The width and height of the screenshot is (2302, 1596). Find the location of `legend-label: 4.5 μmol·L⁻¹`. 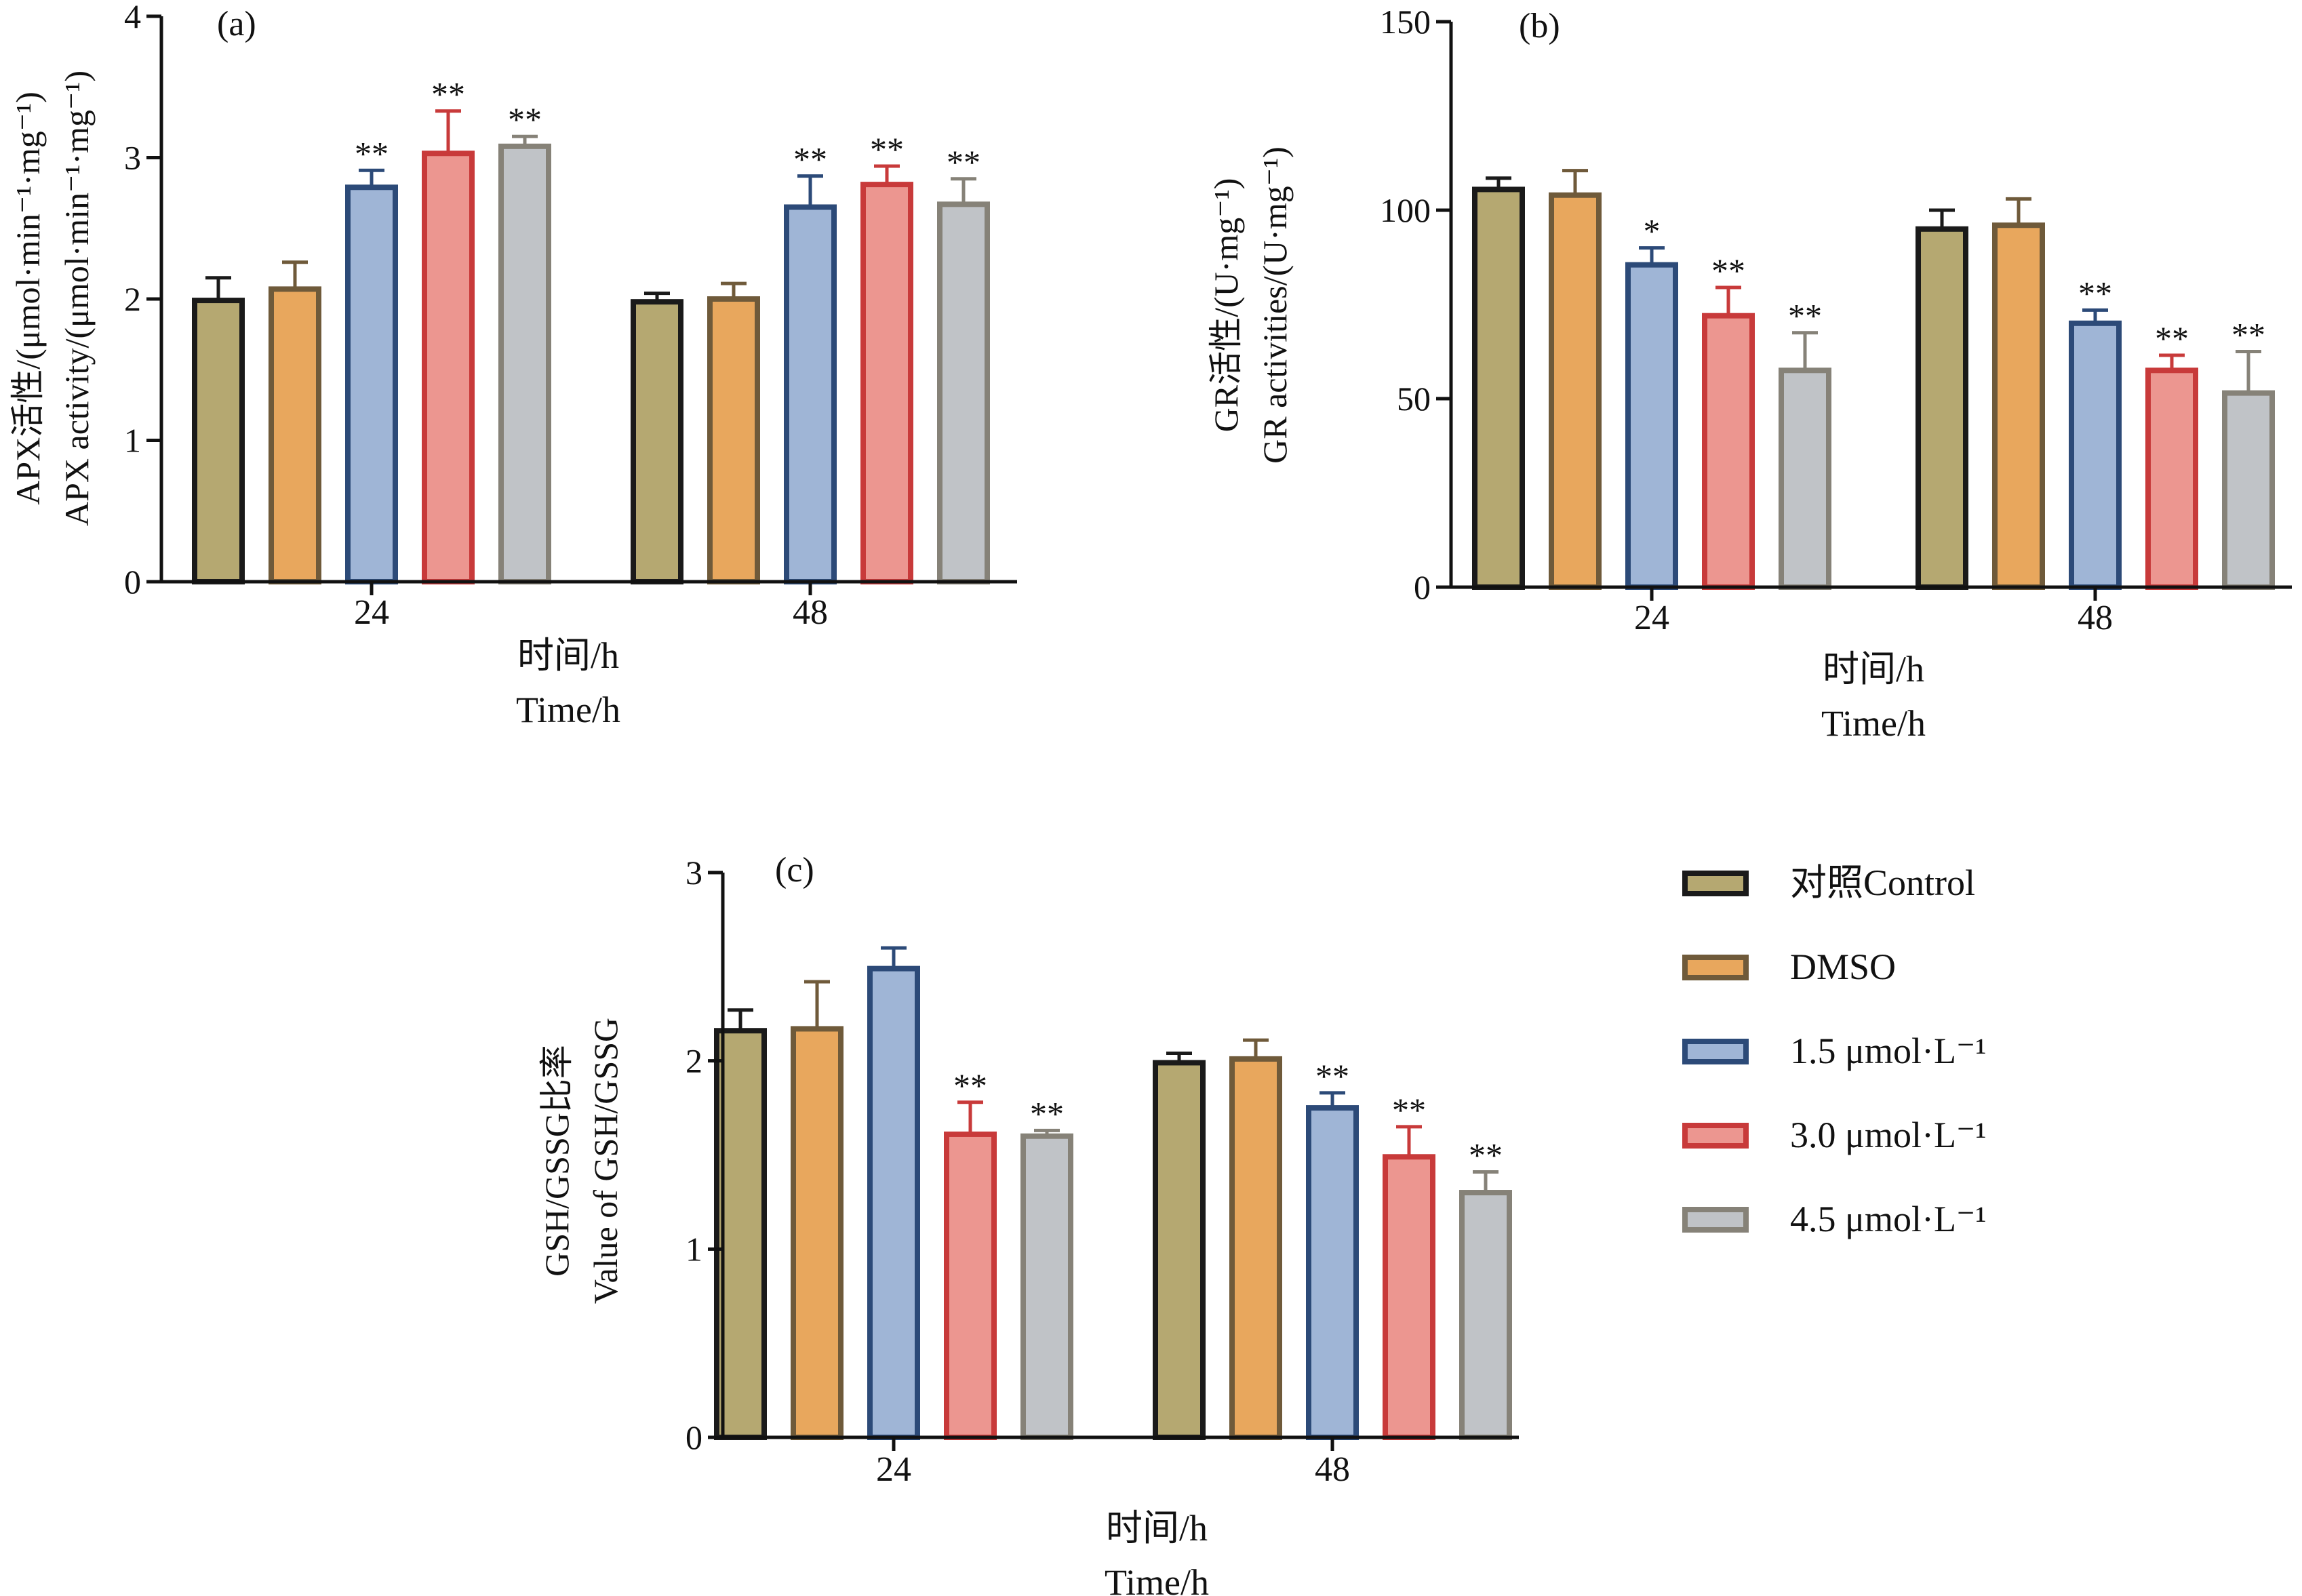

legend-label: 4.5 μmol·L⁻¹ is located at coordinates (1888, 1219).